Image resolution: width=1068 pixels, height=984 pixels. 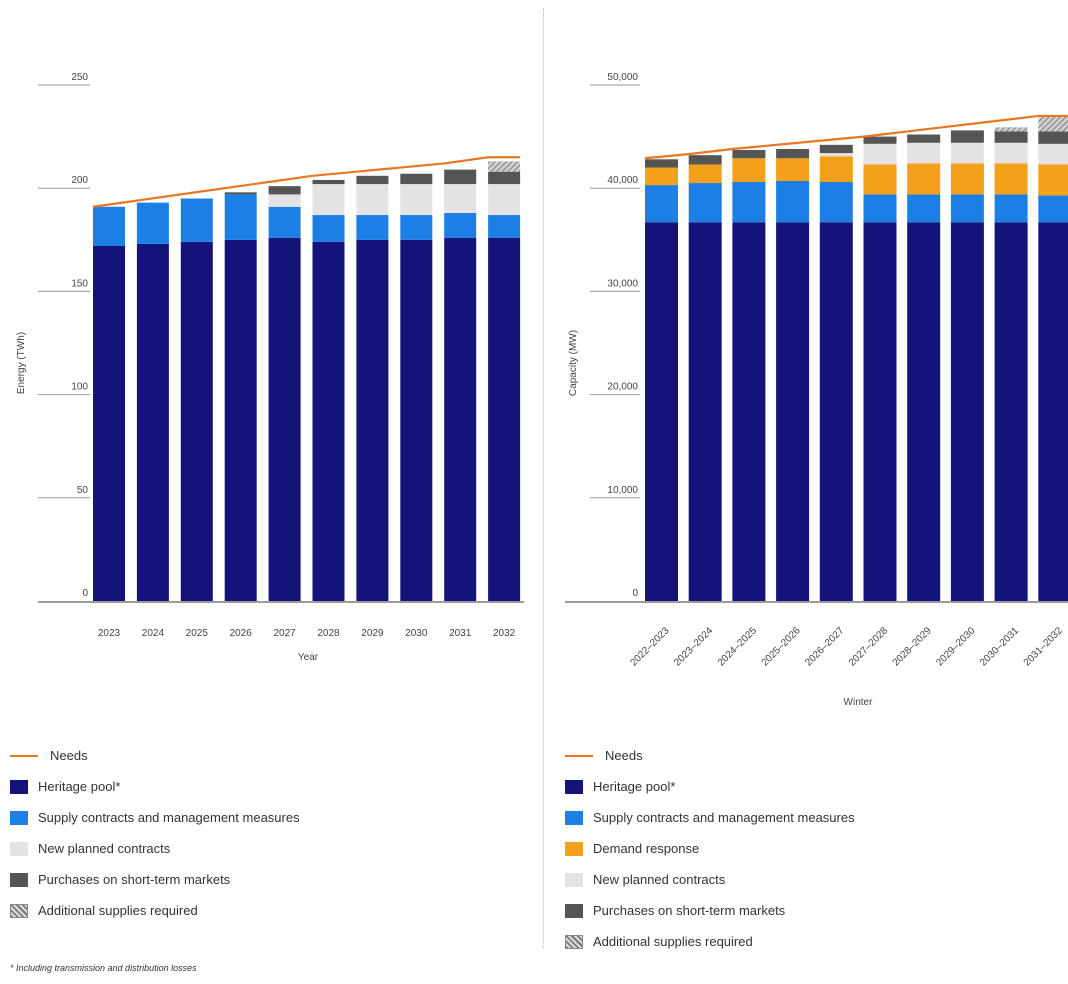 What do you see at coordinates (649, 646) in the screenshot?
I see `x-tick-label: 2022–2023` at bounding box center [649, 646].